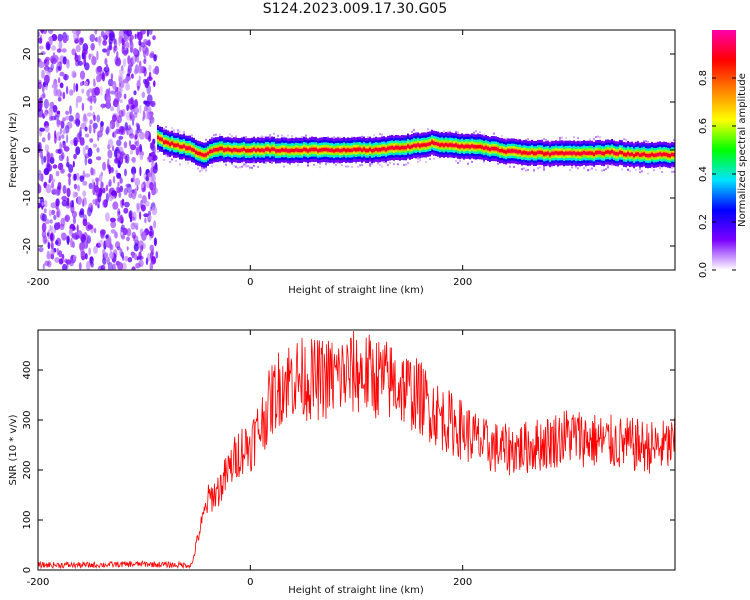  What do you see at coordinates (717, 174) in the screenshot?
I see `colorbar-ticks: 0.0 0.2 0.4 0.6 0.8` at bounding box center [717, 174].